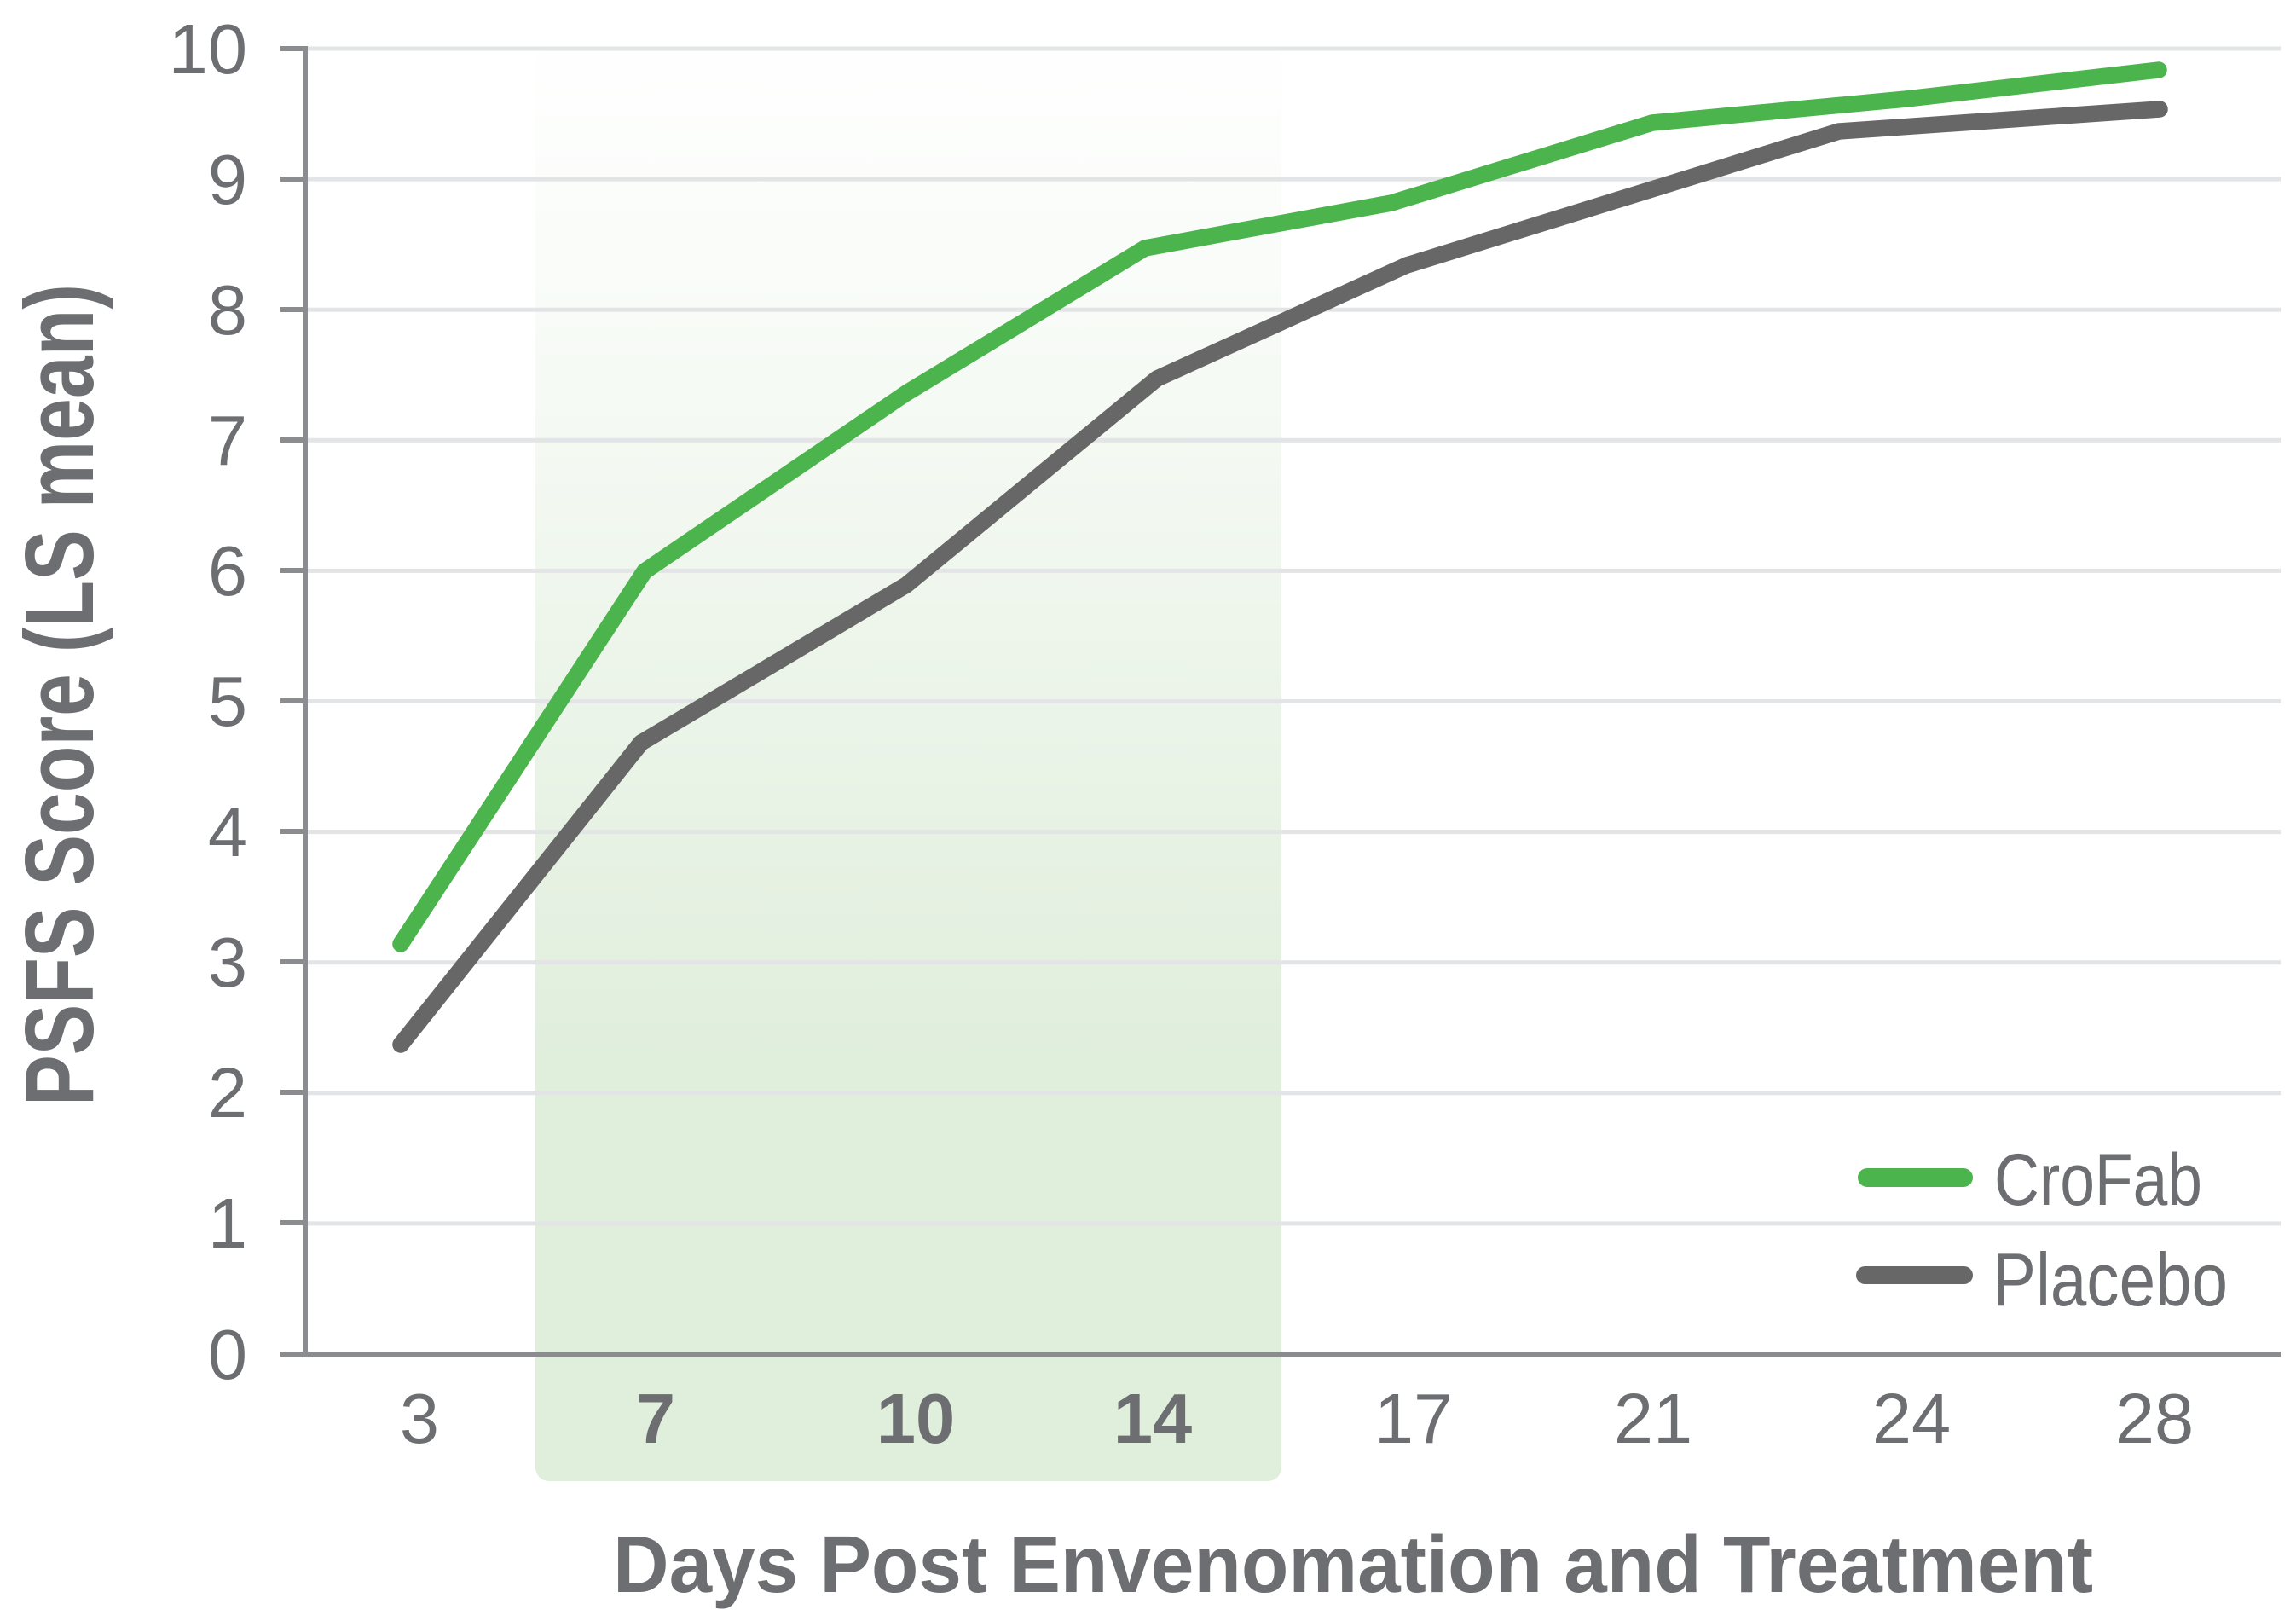 The width and height of the screenshot is (2296, 1621). What do you see at coordinates (228, 1092) in the screenshot?
I see `svg-text: 2` at bounding box center [228, 1092].